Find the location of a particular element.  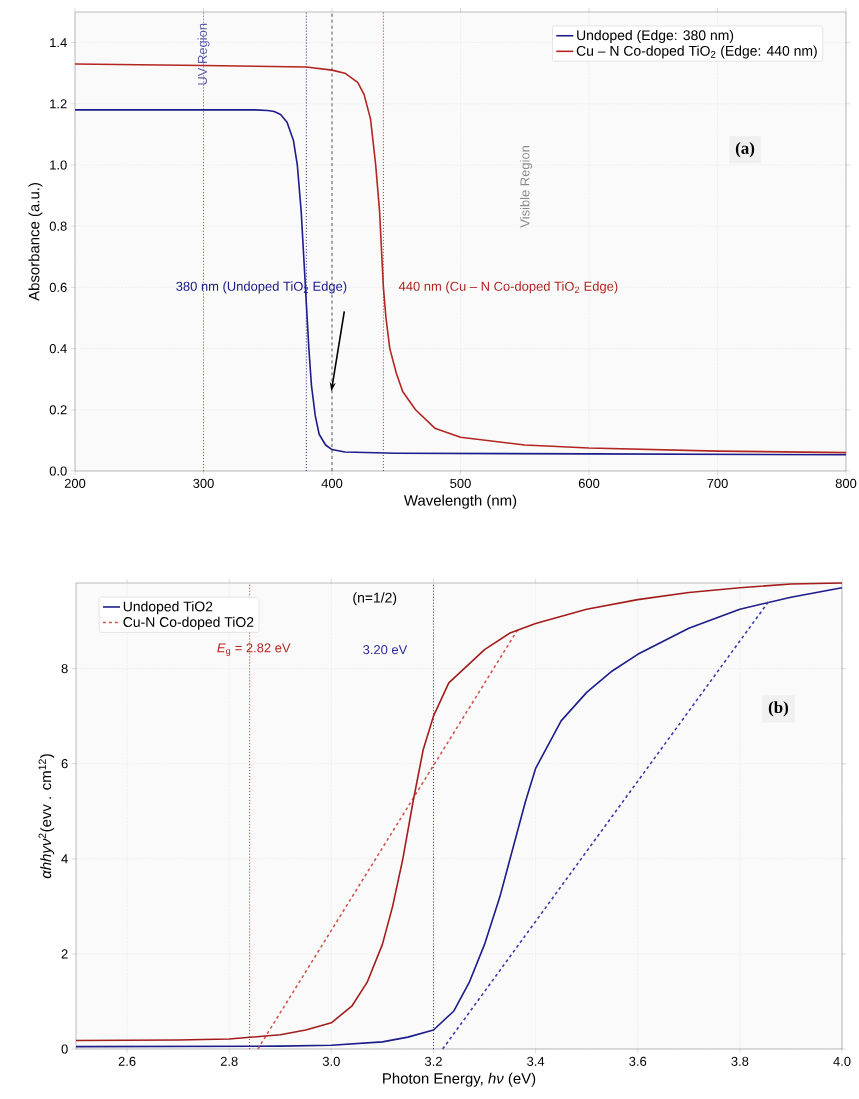

x-tick-label: 700 is located at coordinates (717, 483).